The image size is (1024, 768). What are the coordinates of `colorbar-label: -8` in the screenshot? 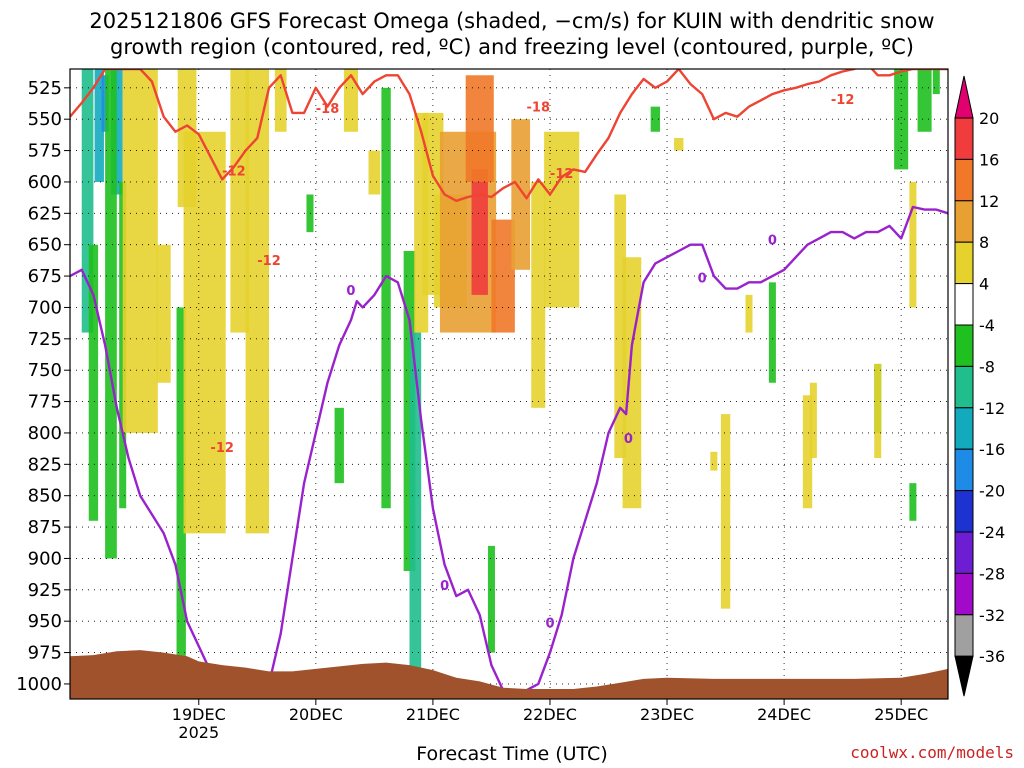 It's located at (987, 366).